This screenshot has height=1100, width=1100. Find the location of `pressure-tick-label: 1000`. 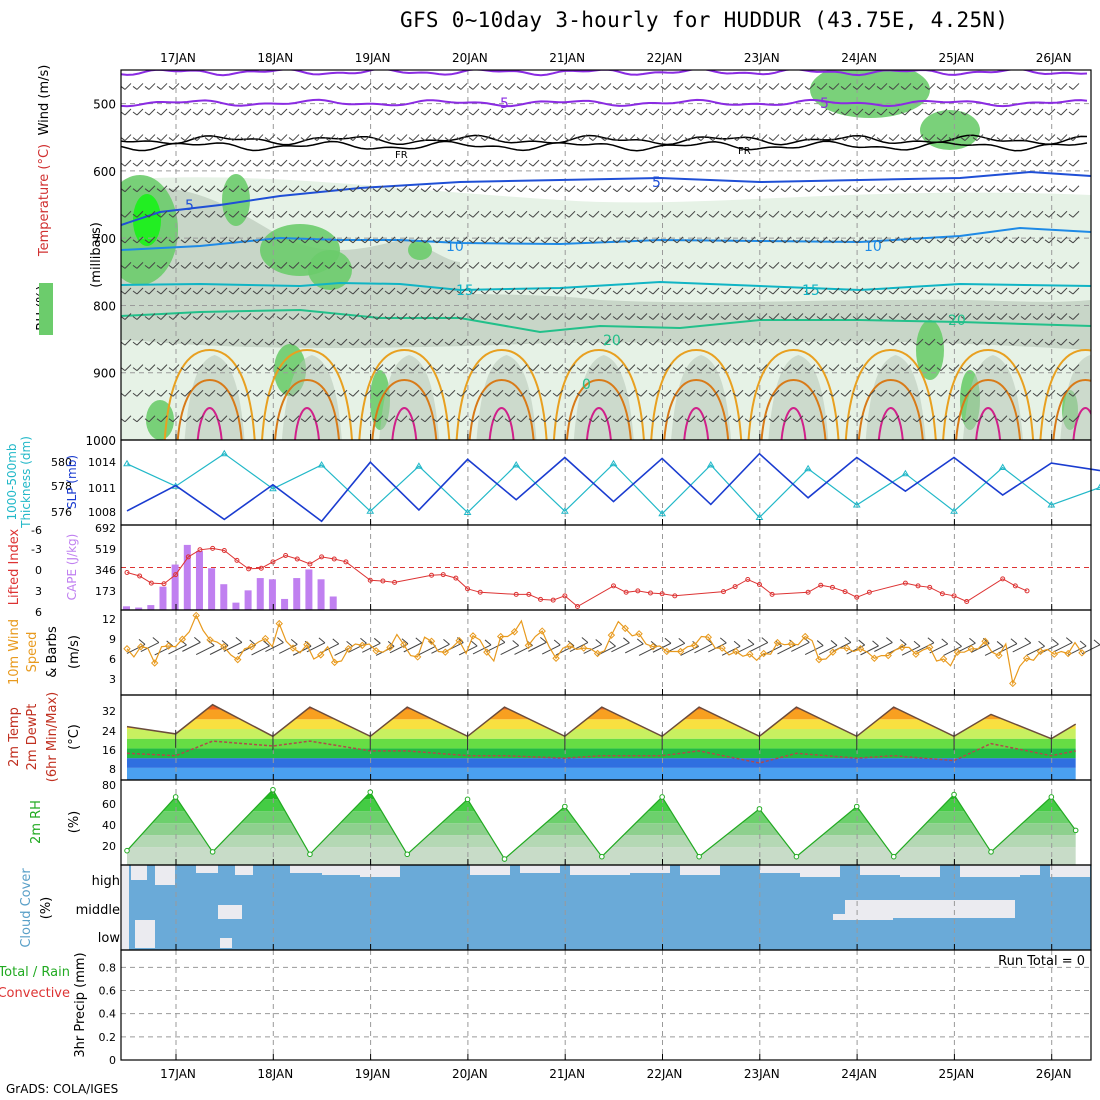

pressure-tick-label: 1000 is located at coordinates (100, 441).